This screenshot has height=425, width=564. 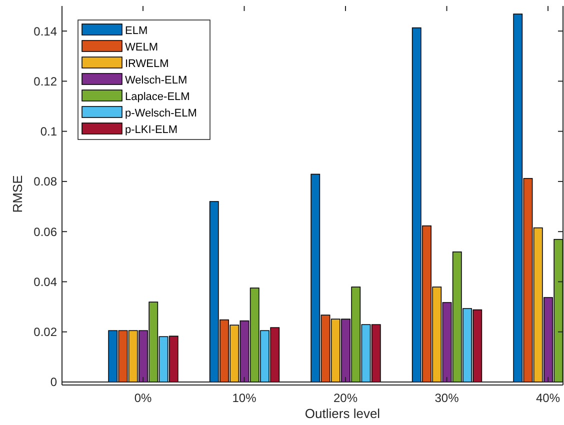 What do you see at coordinates (49, 131) in the screenshot?
I see `y-tick-label: 0.1` at bounding box center [49, 131].